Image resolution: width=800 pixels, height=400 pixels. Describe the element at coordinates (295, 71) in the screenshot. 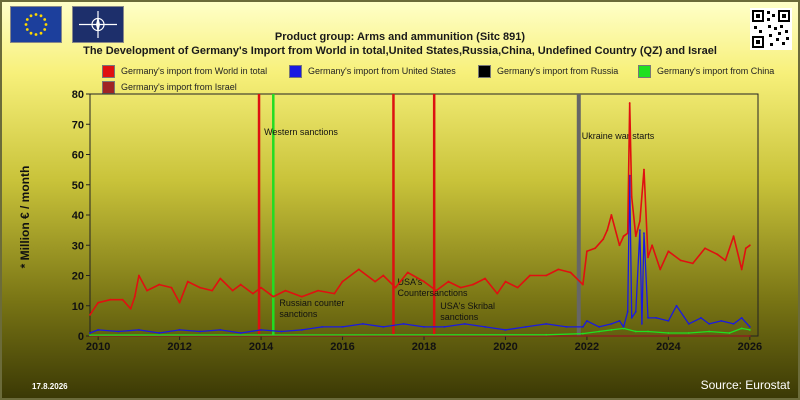

I see `legend-swatch-us` at that location.